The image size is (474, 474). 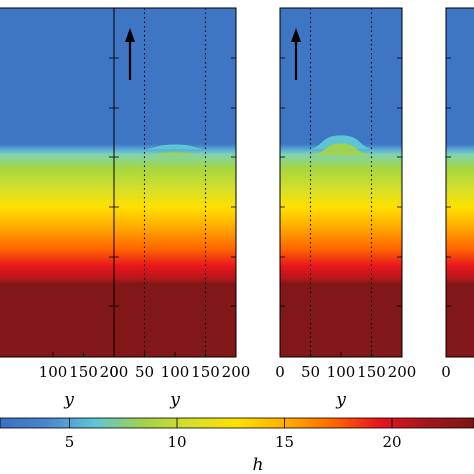 What do you see at coordinates (258, 464) in the screenshot?
I see `colorbar-label: h` at bounding box center [258, 464].